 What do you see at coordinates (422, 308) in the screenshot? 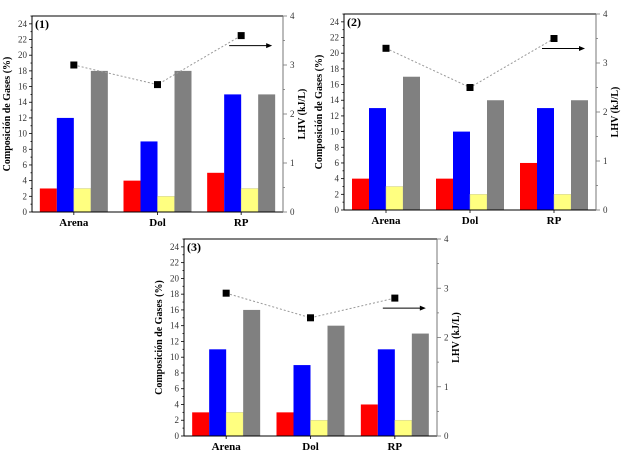
I see `arrow-right-icon` at bounding box center [422, 308].